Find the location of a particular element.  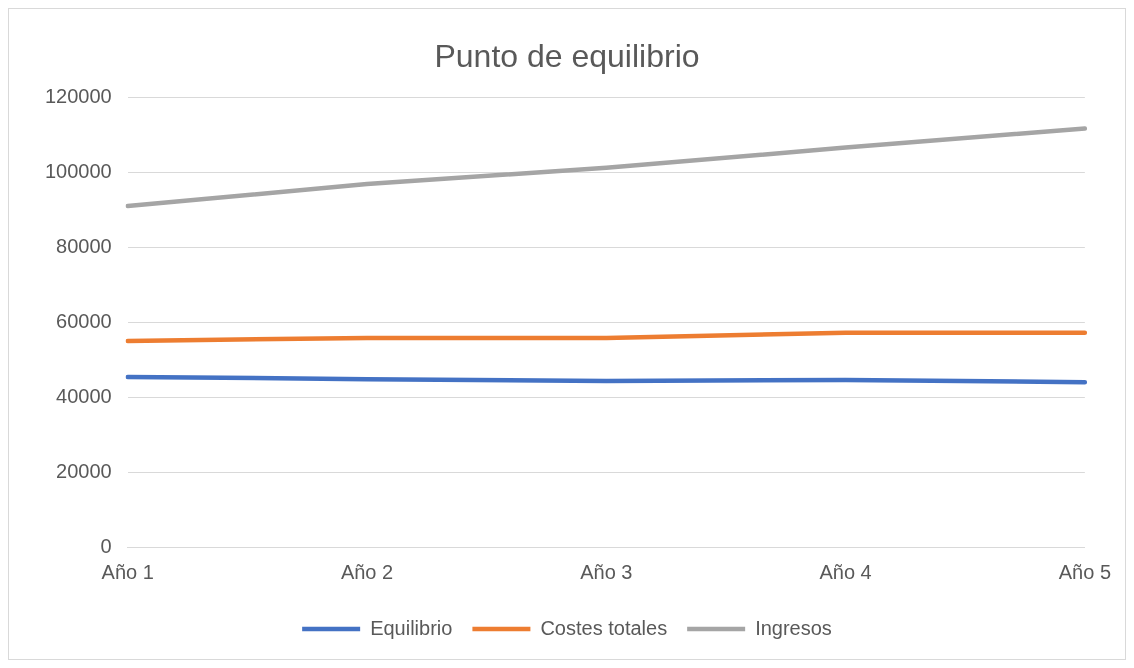

y-tick-label: 20000 is located at coordinates (84, 470).